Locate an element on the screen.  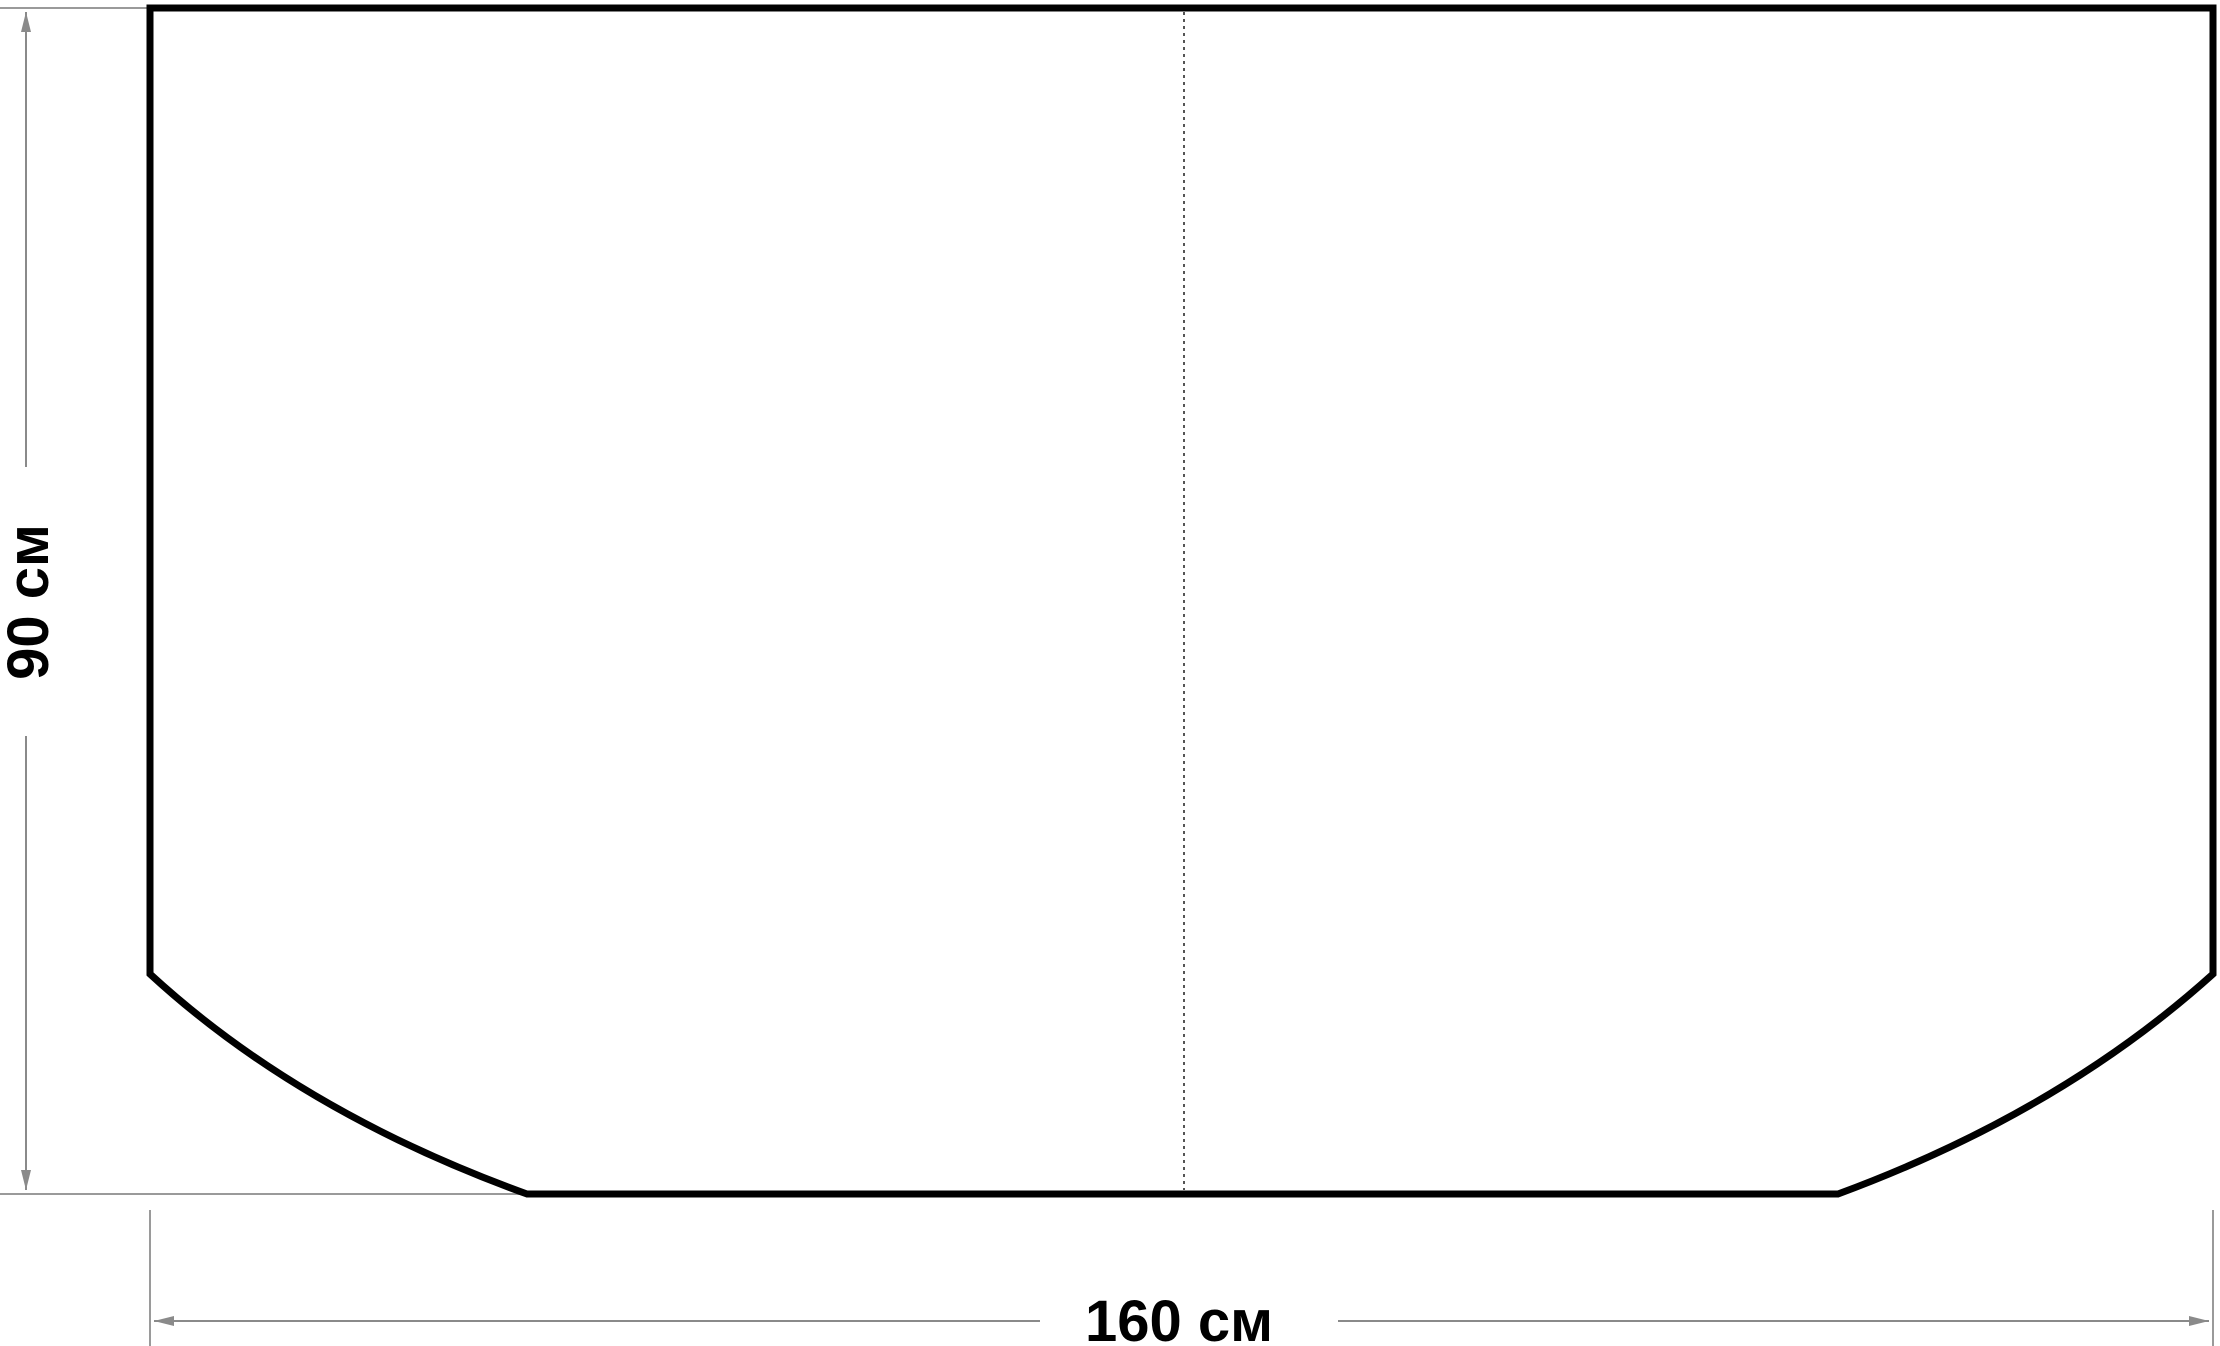
height-label: 90 см is located at coordinates (30, 602).